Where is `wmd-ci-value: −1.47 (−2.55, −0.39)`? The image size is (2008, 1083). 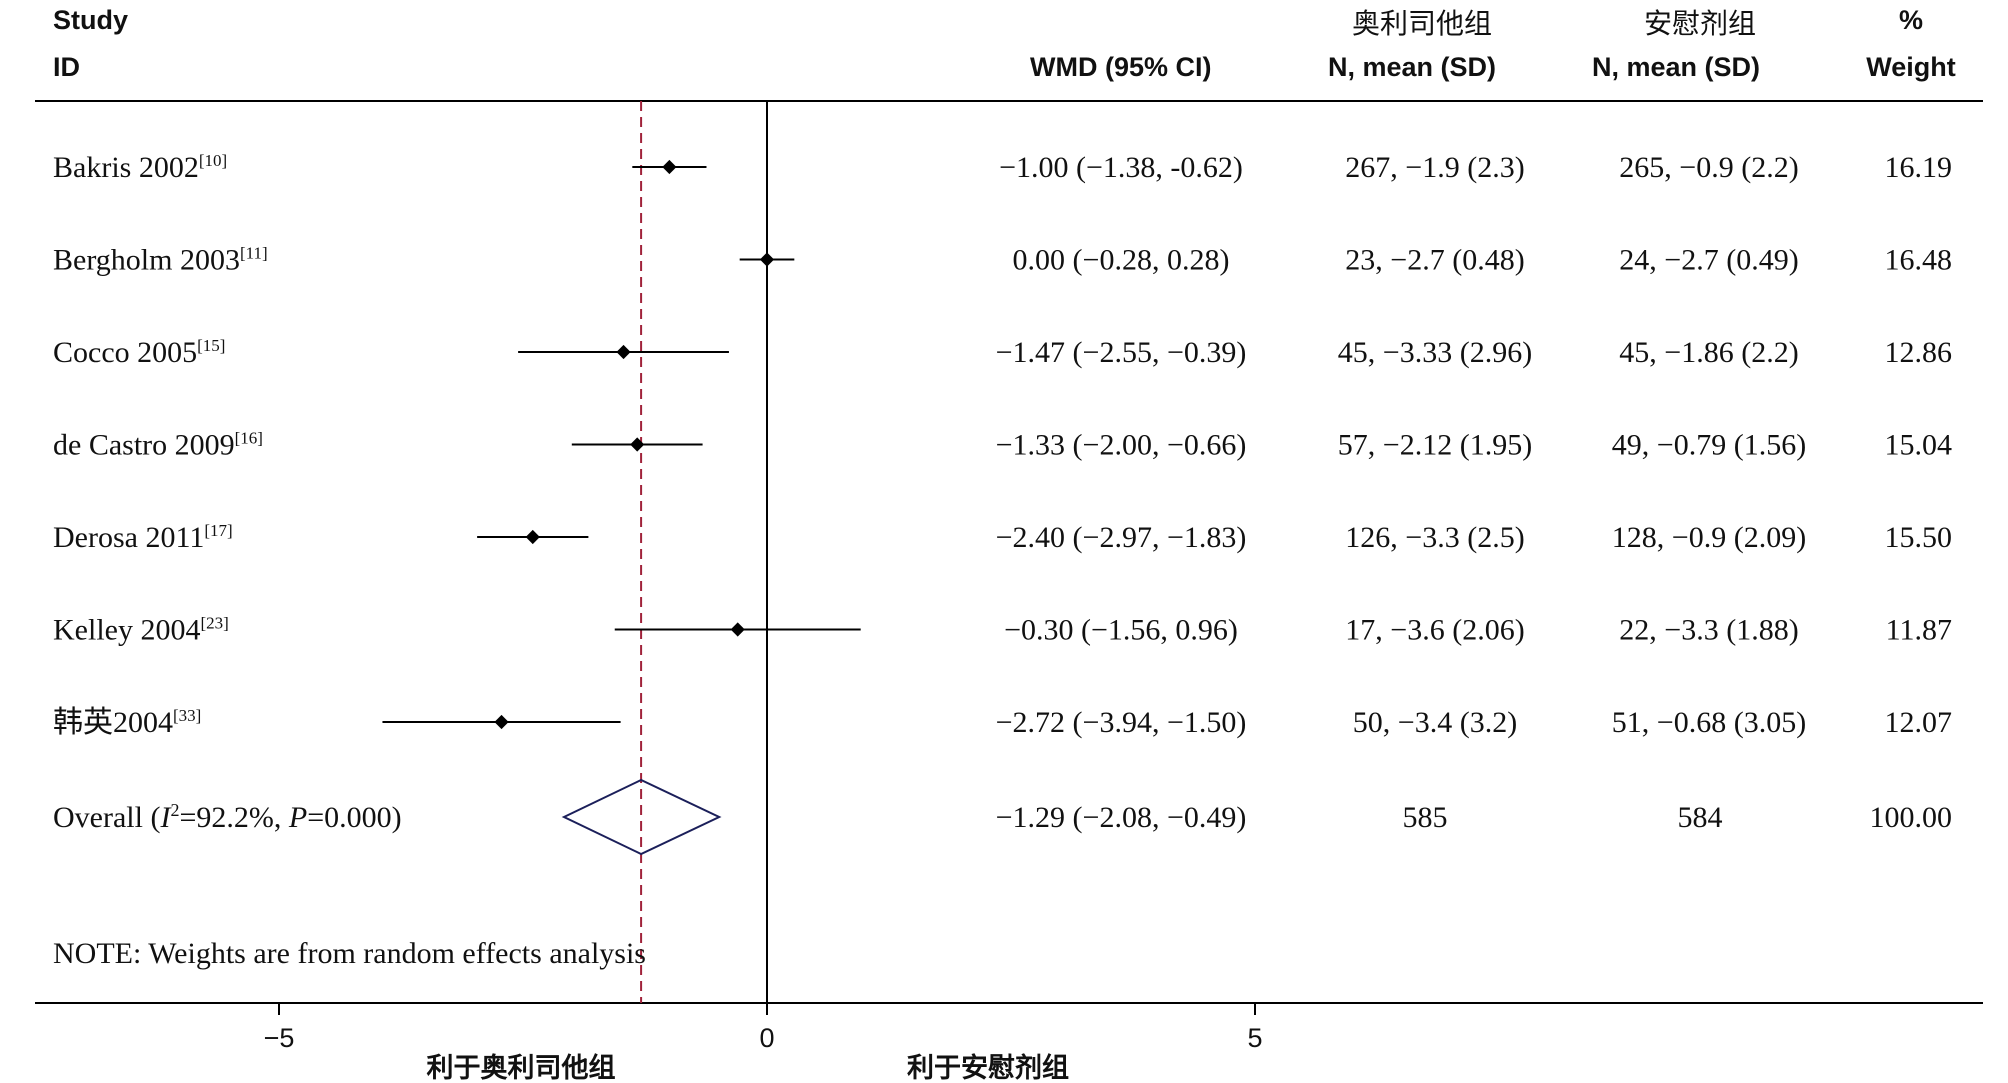 wmd-ci-value: −1.47 (−2.55, −0.39) is located at coordinates (1121, 352).